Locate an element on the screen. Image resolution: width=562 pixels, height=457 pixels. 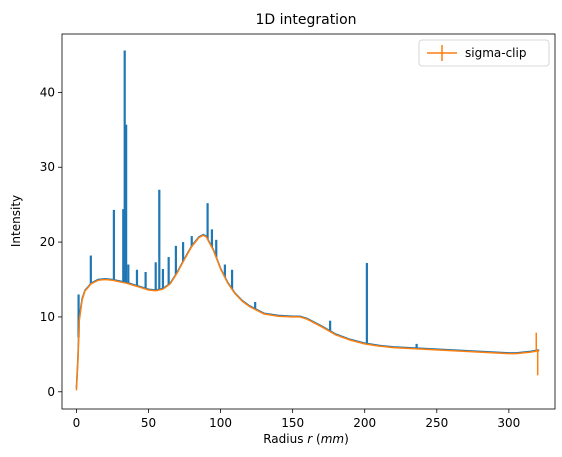
legend-box is located at coordinates (484, 53).